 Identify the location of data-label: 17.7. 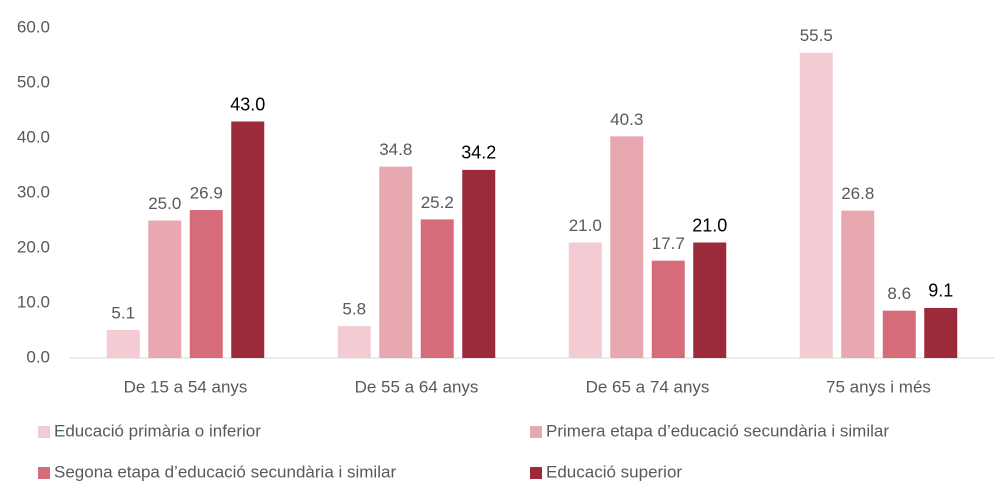
(668, 243).